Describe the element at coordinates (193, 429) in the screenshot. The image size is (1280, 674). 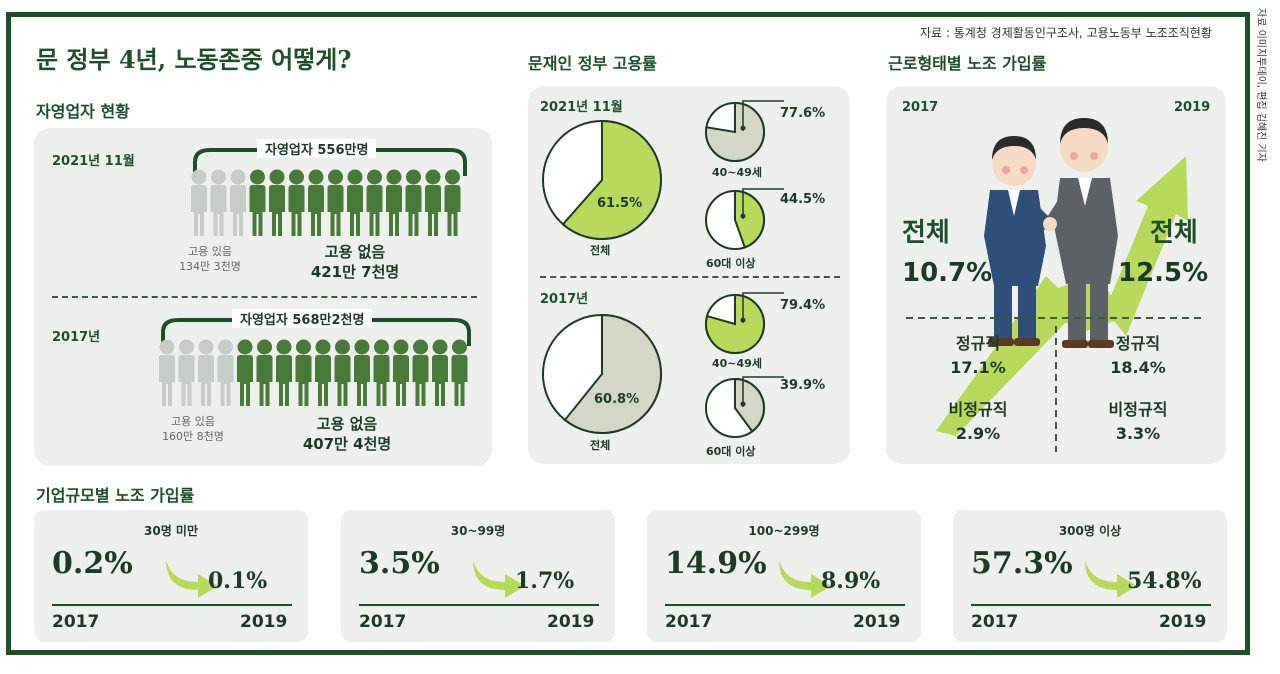
I see `with-employees-2017: 고용 있음 160만 8천명` at that location.